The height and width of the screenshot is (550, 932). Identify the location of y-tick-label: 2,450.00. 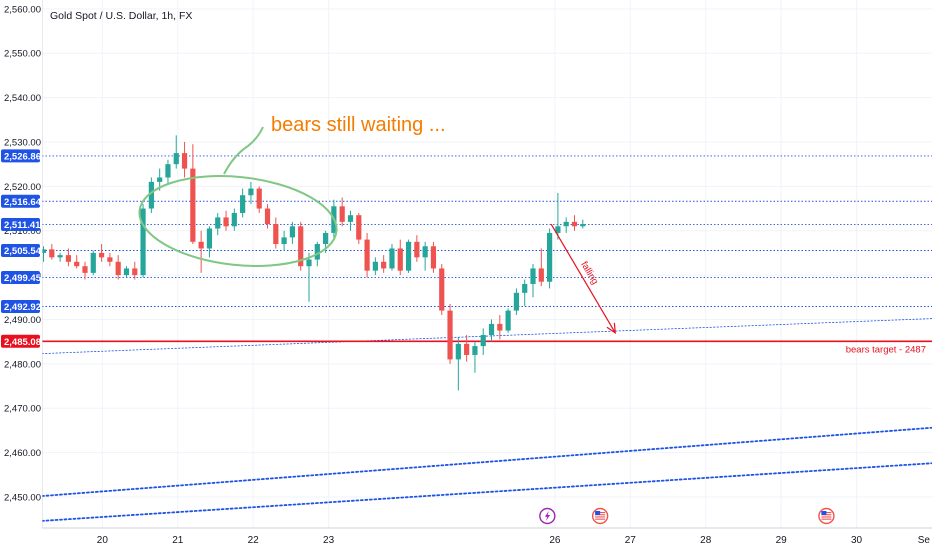
(22, 497).